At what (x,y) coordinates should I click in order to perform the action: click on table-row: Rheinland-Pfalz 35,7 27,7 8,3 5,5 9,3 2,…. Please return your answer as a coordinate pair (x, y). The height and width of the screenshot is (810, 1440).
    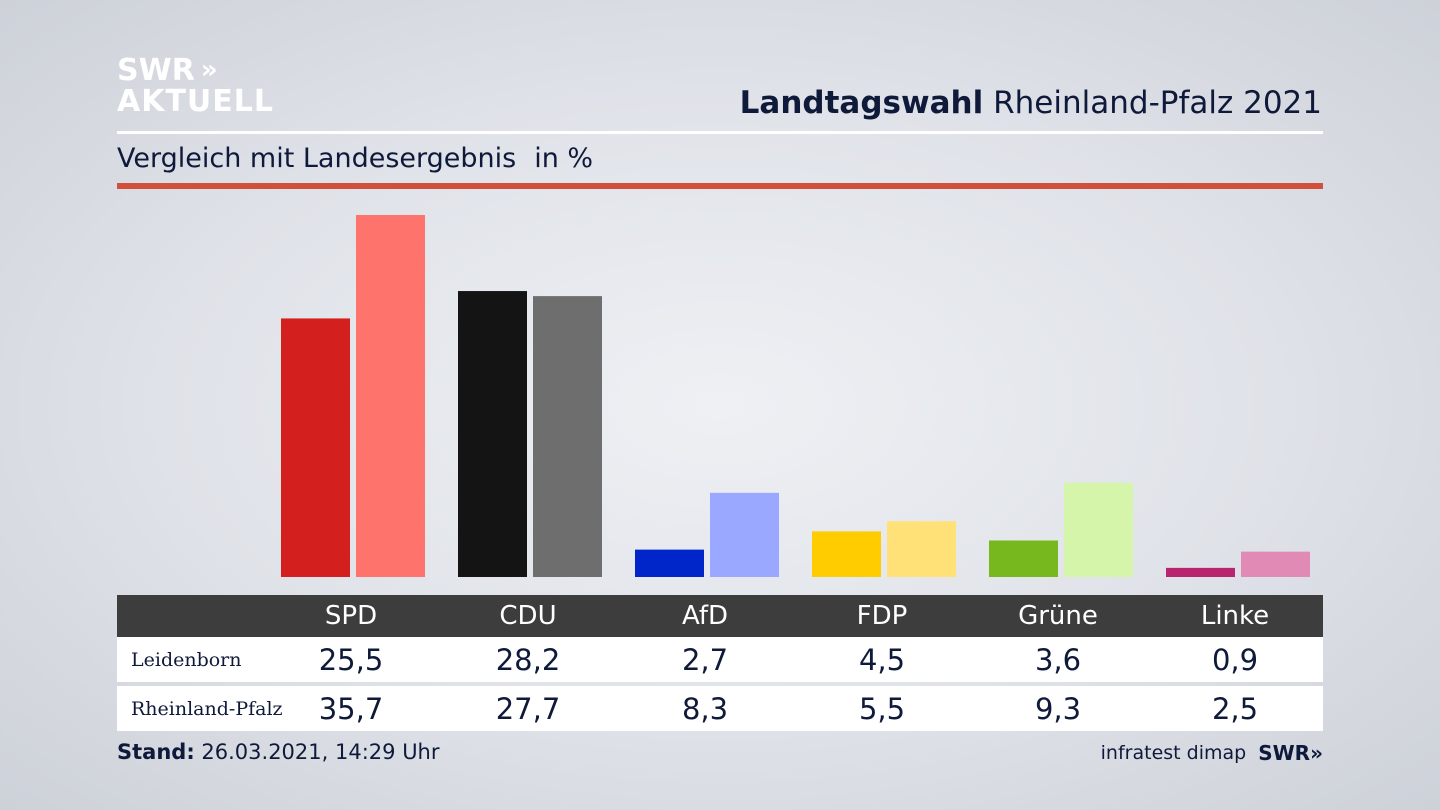
    Looking at the image, I should click on (720, 708).